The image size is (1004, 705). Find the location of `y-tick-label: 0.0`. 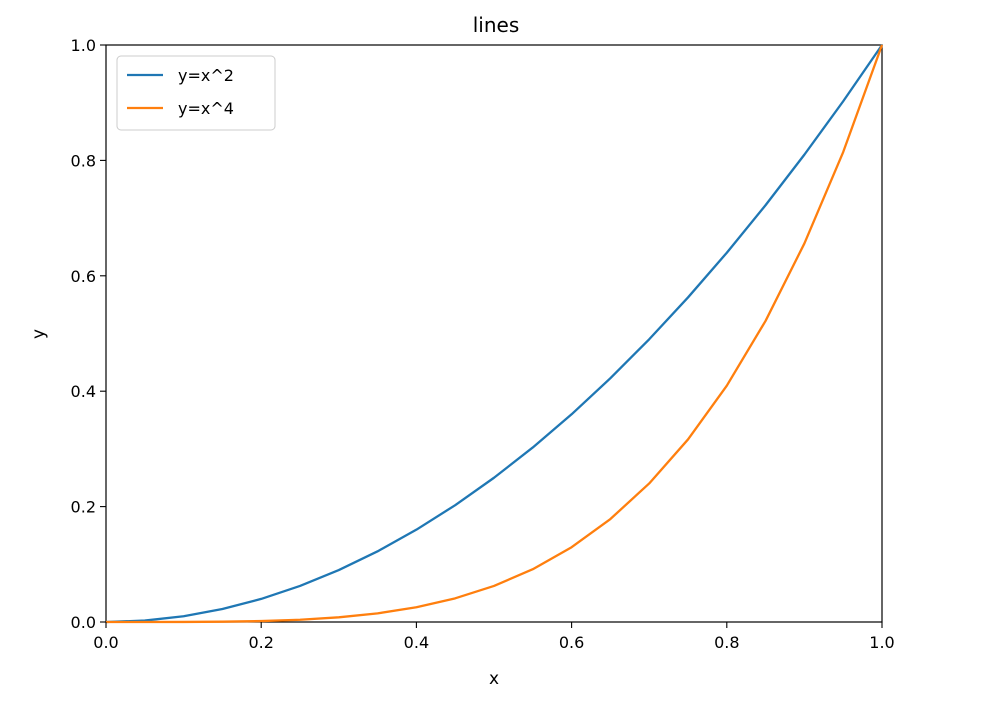

y-tick-label: 0.0 is located at coordinates (83, 622).